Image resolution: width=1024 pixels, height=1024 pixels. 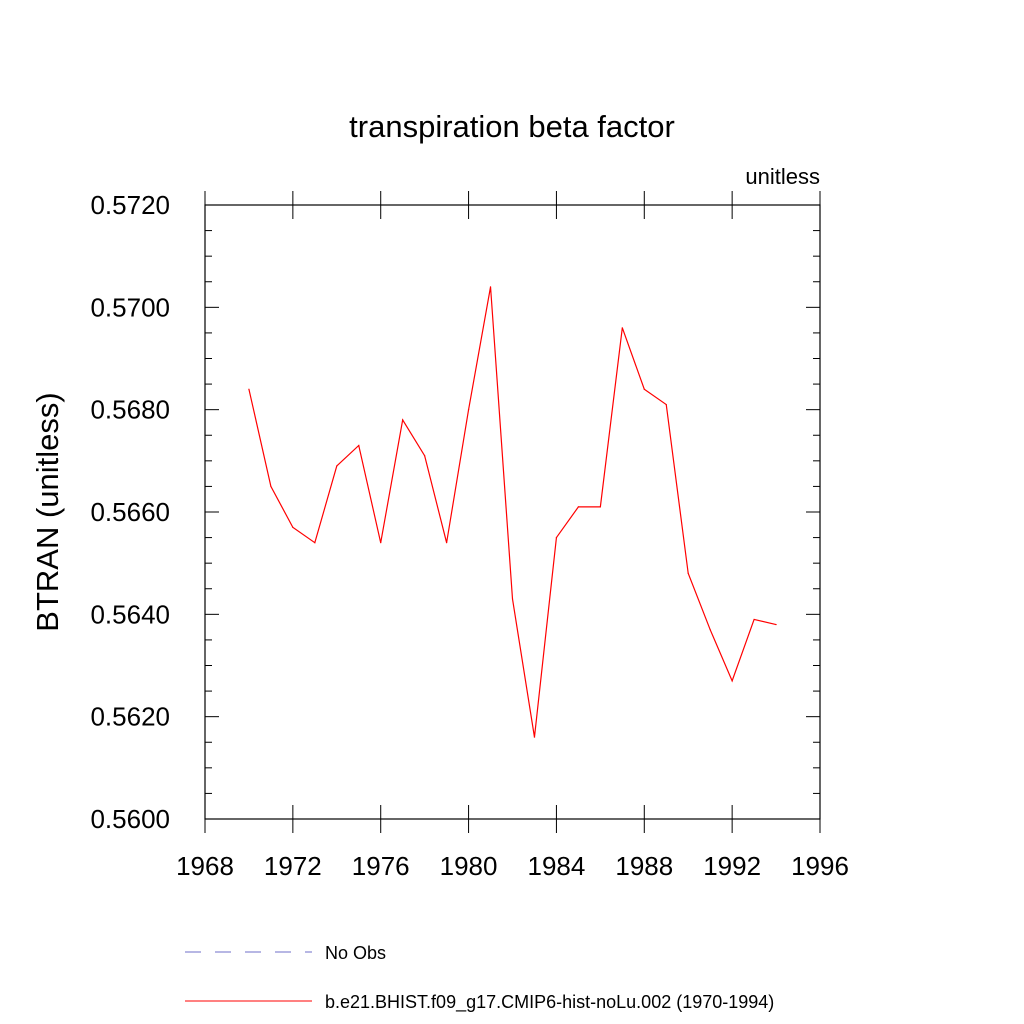 What do you see at coordinates (820, 866) in the screenshot?
I see `x-tick-label: 1996` at bounding box center [820, 866].